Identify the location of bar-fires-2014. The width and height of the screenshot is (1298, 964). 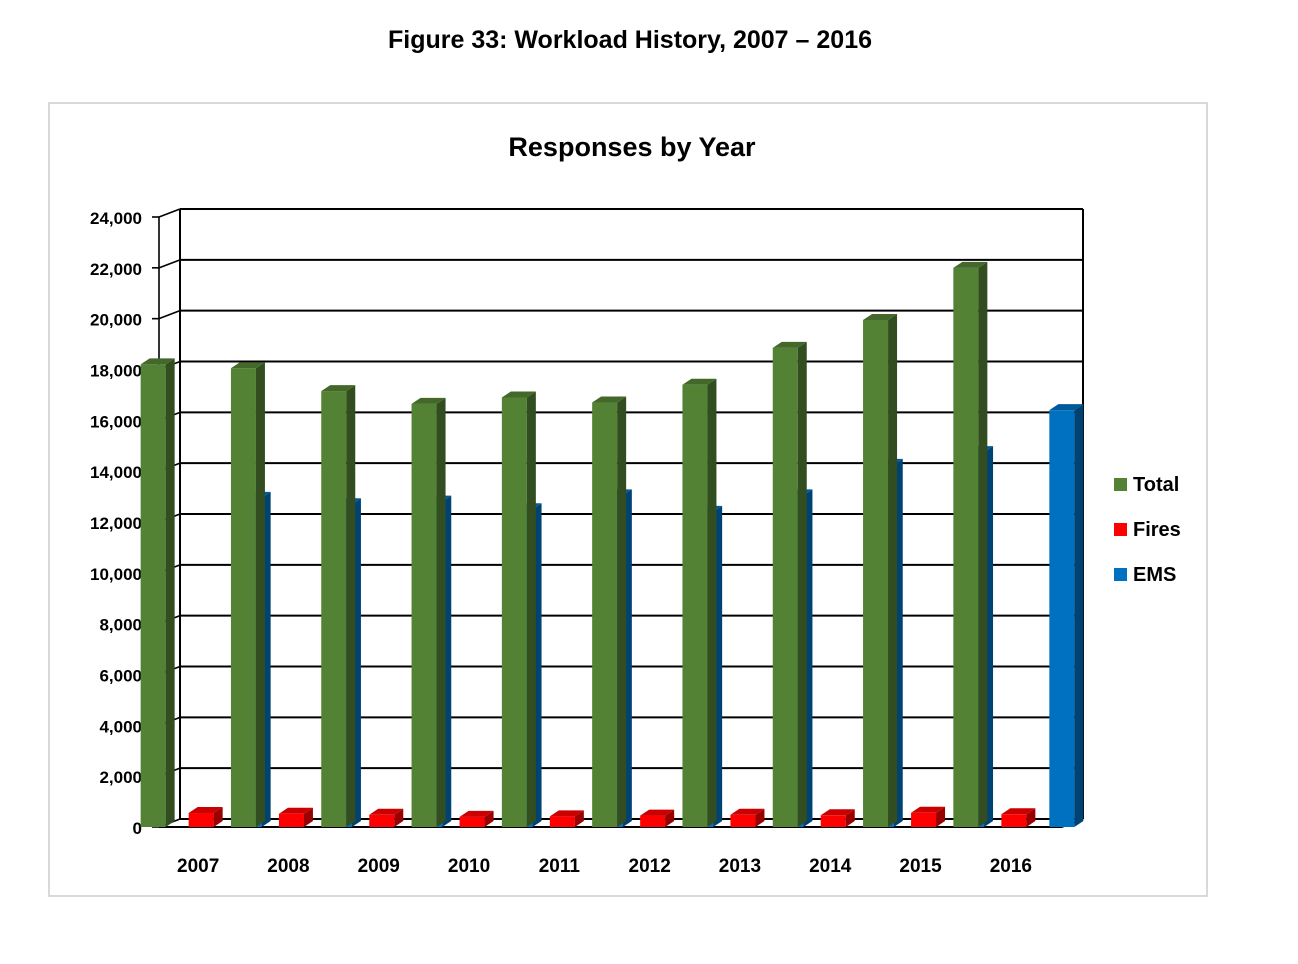
(837, 818).